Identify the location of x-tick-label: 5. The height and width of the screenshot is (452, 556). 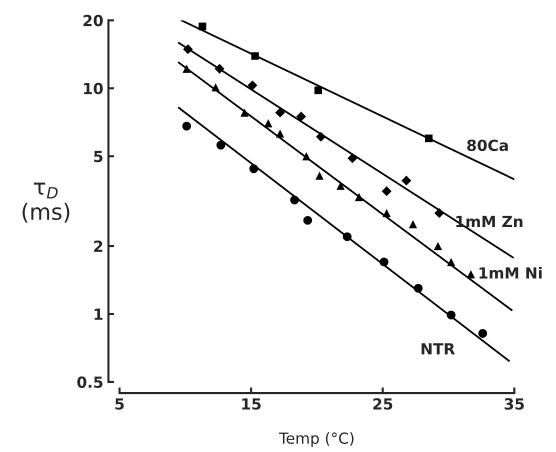
(119, 404).